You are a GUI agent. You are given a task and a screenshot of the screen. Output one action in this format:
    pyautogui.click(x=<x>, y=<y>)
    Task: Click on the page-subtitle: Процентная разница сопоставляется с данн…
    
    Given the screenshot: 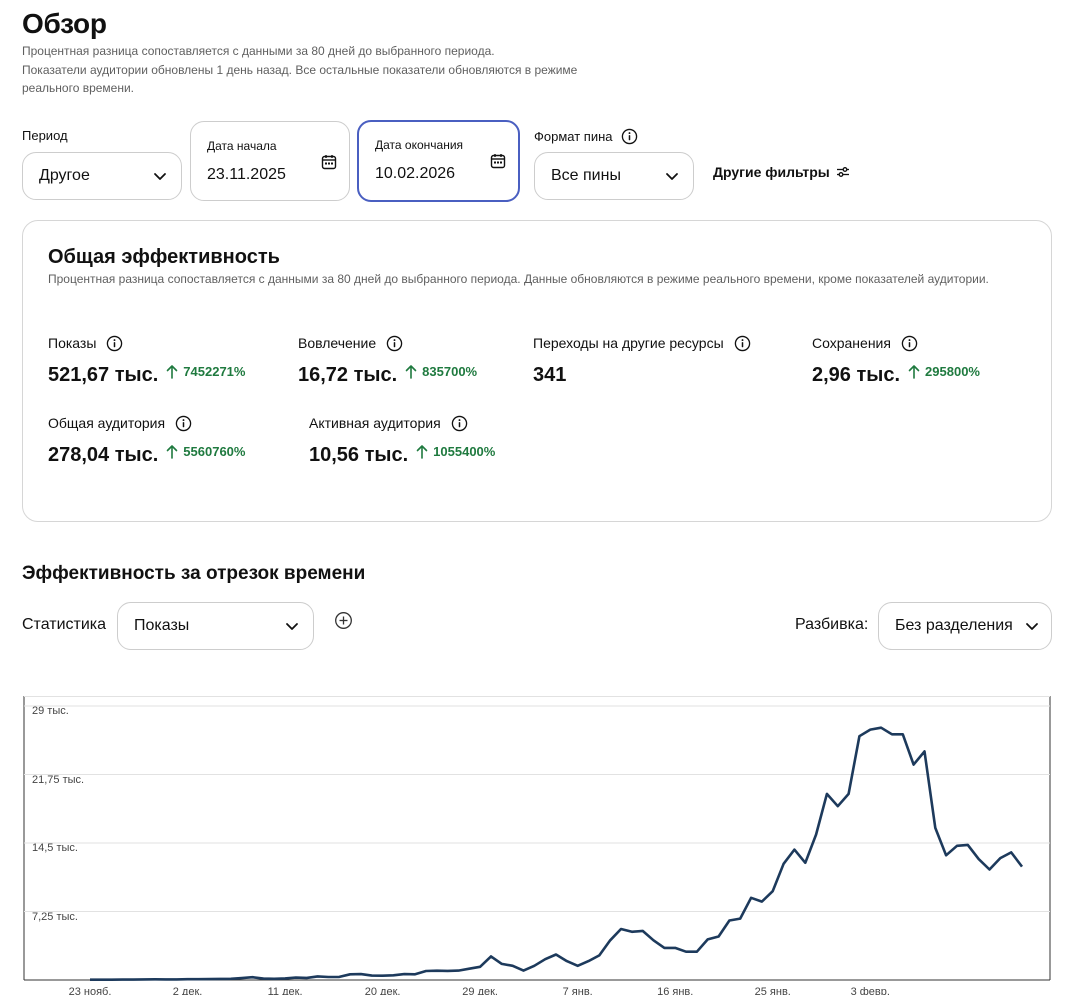 What is the action you would take?
    pyautogui.click(x=302, y=70)
    